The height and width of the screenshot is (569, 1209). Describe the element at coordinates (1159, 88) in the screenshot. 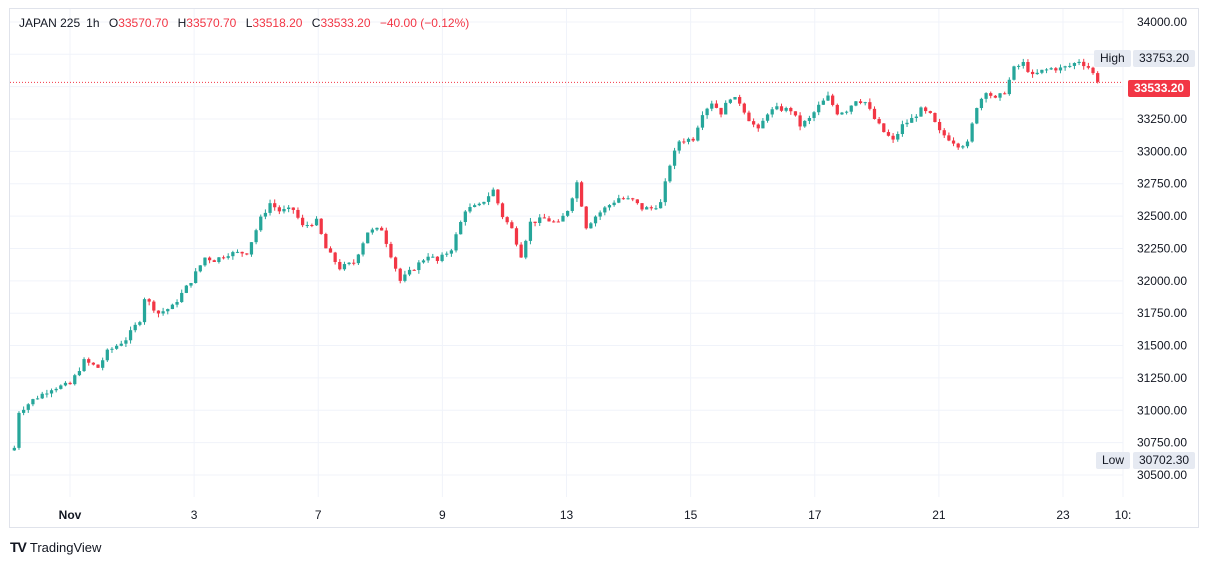

I see `last-price-tag: 33533.20` at that location.